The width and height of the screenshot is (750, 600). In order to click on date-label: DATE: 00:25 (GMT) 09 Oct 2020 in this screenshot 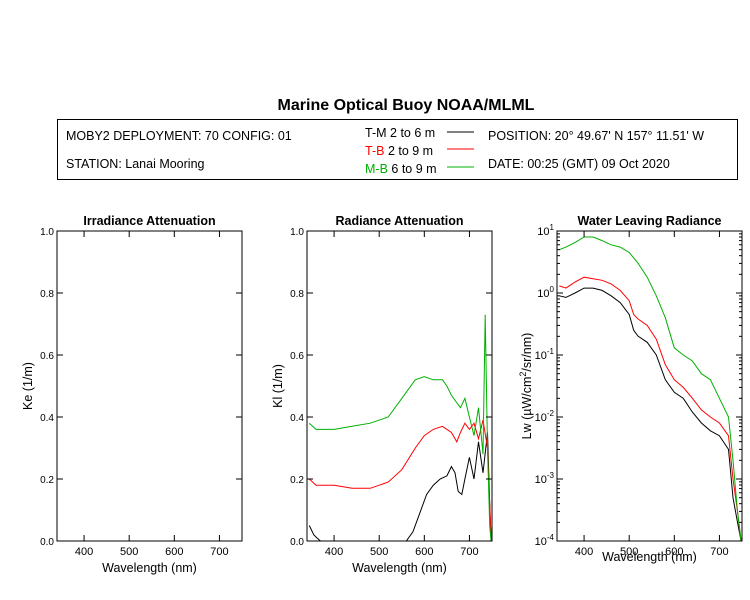, I will do `click(579, 164)`.